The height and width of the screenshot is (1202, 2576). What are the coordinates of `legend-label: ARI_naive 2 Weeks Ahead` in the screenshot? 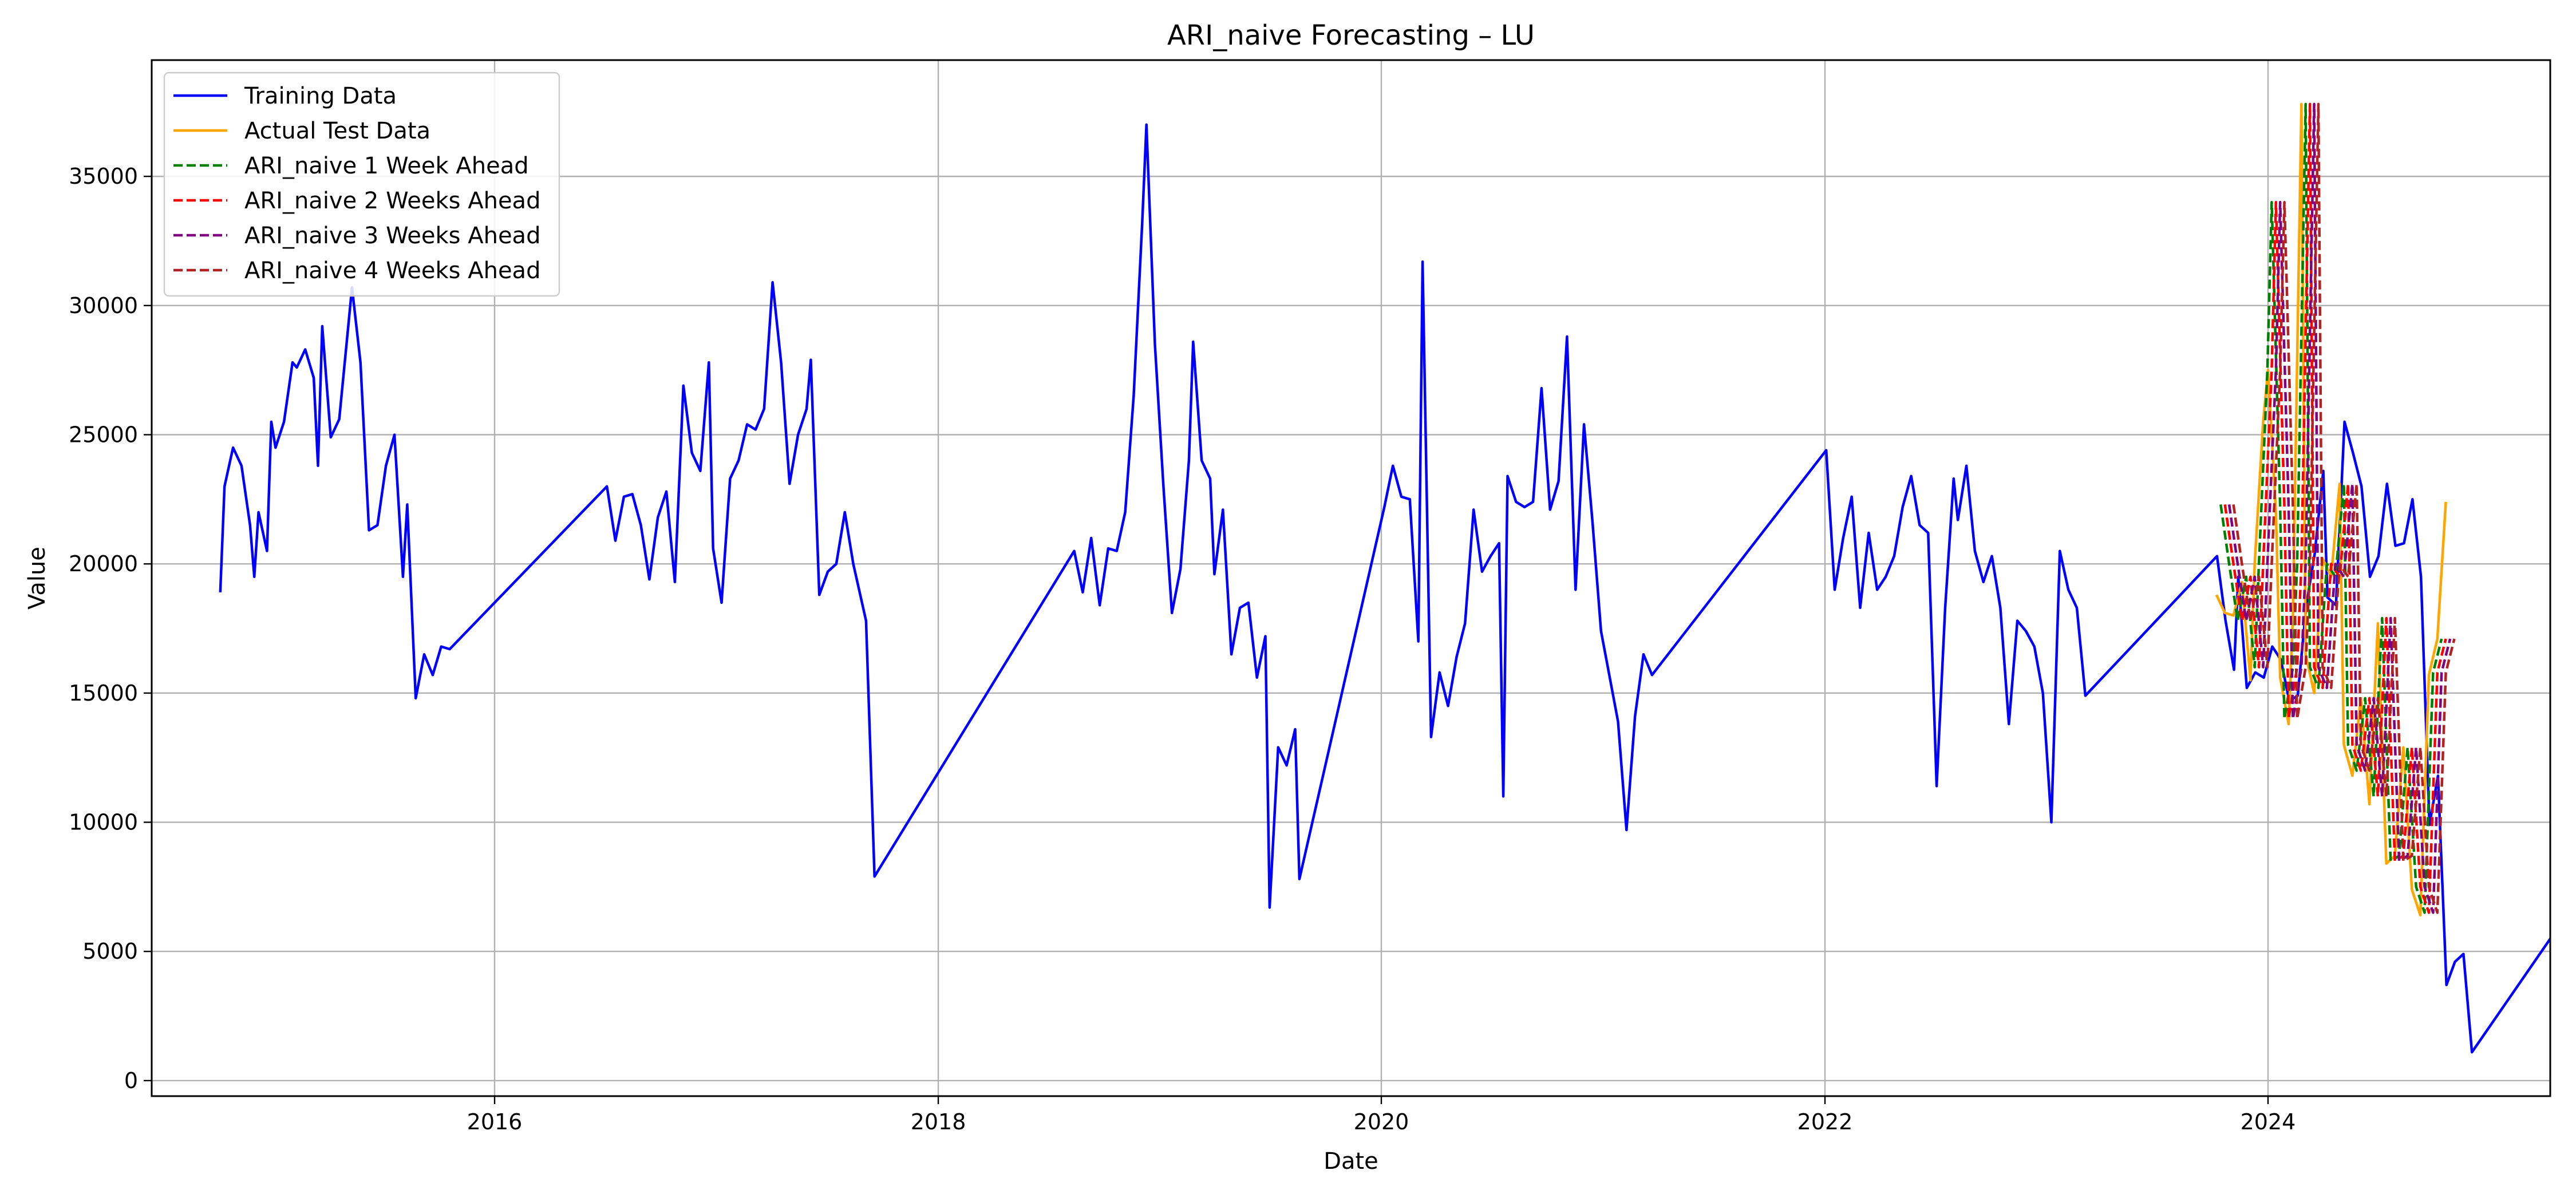 It's located at (392, 201).